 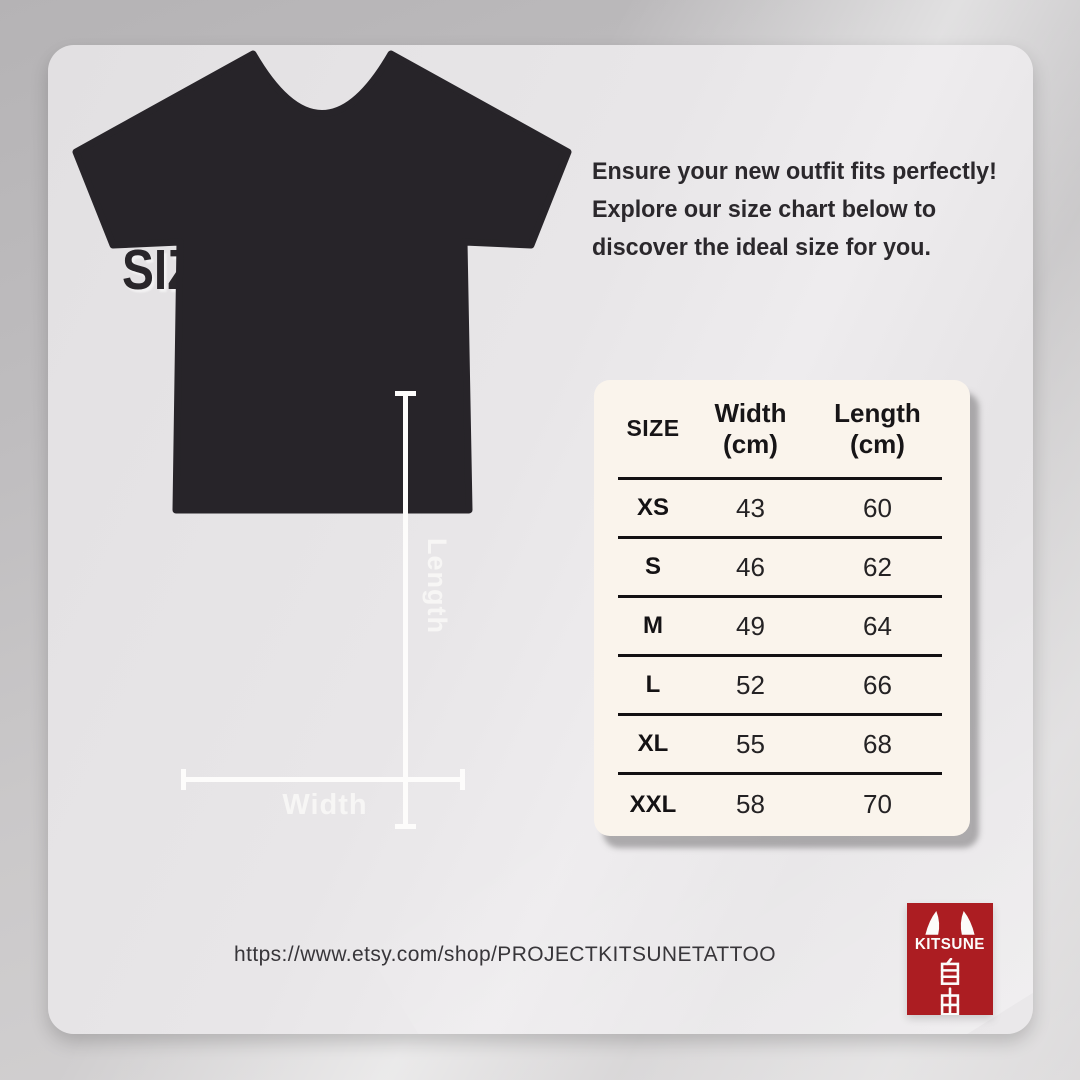 I want to click on table-row: S 46 62, so click(x=780, y=568).